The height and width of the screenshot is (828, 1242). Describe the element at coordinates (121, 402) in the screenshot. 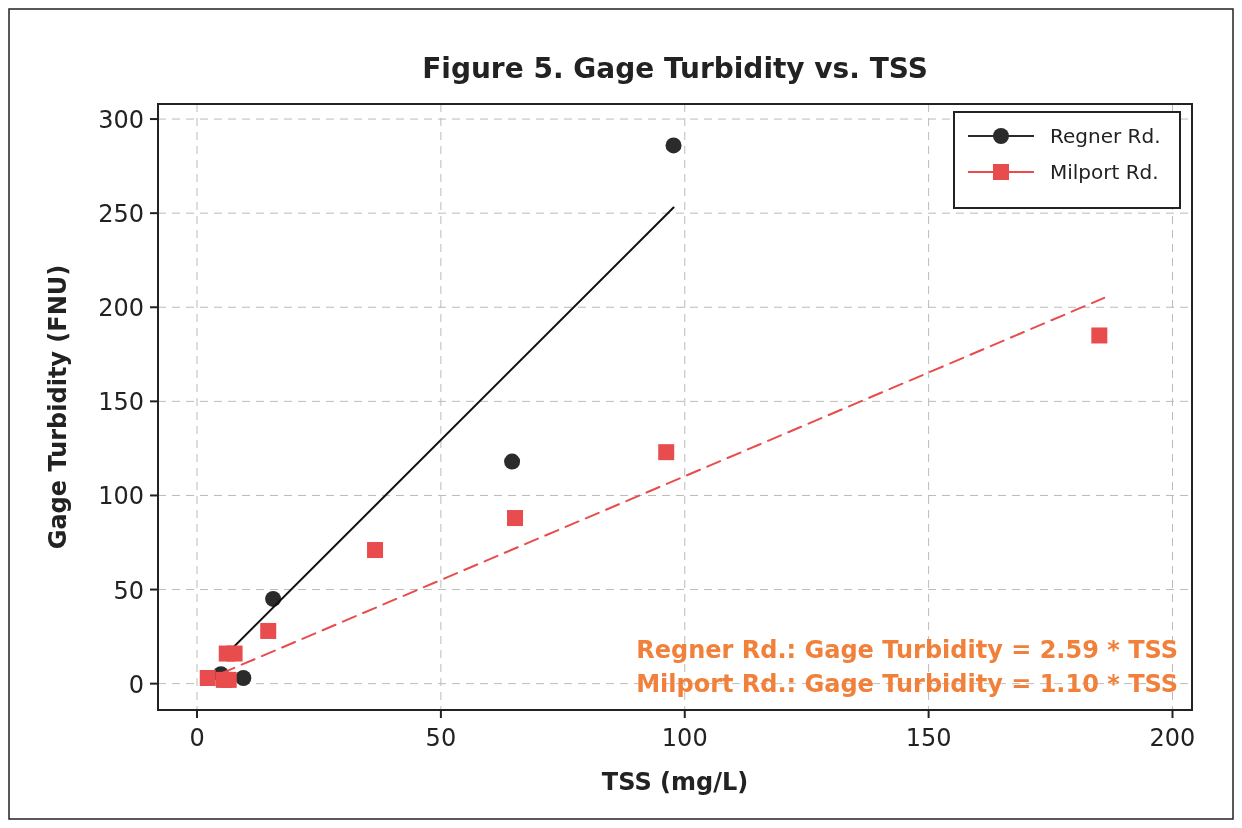

I see `y-tick-label: 150` at that location.